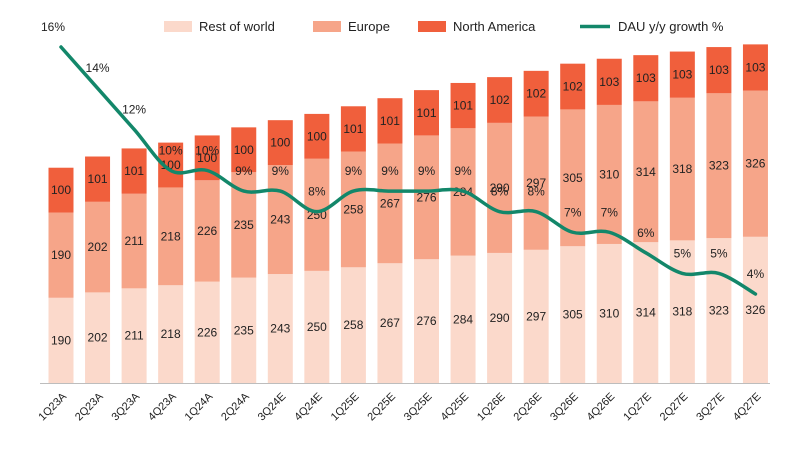  Describe the element at coordinates (345, 407) in the screenshot. I see `x-tick-label: 1Q25E` at that location.